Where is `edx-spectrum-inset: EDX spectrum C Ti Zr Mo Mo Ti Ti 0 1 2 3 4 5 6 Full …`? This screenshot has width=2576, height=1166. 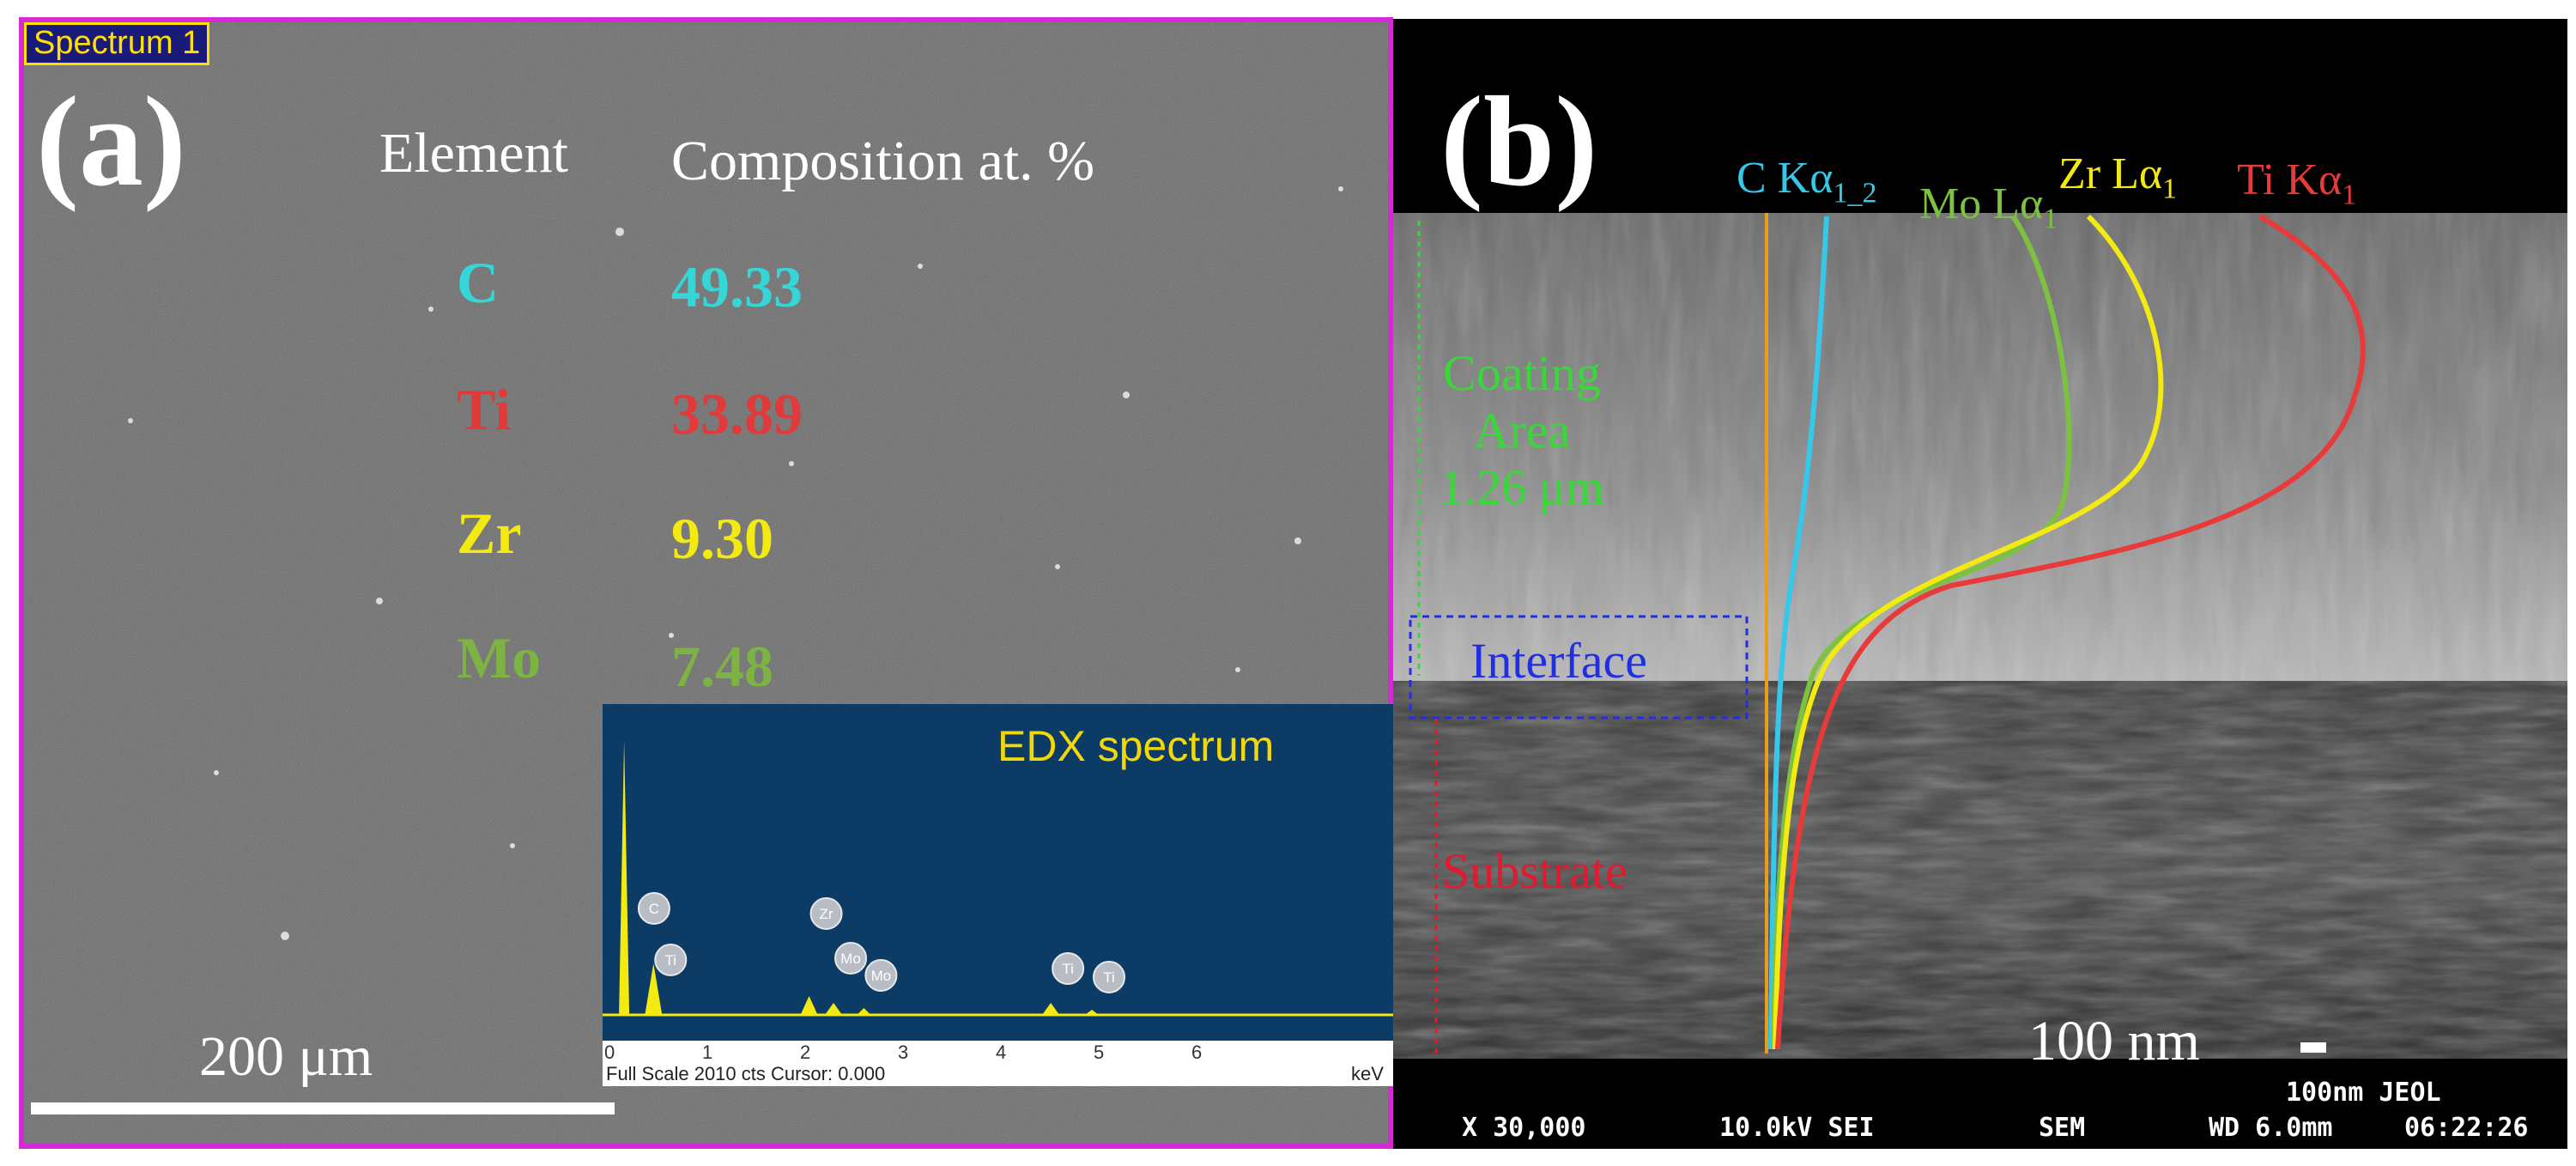
edx-spectrum-inset: EDX spectrum C Ti Zr Mo Mo Ti Ti 0 1 2 3 4 5 6 Full … is located at coordinates (998, 895).